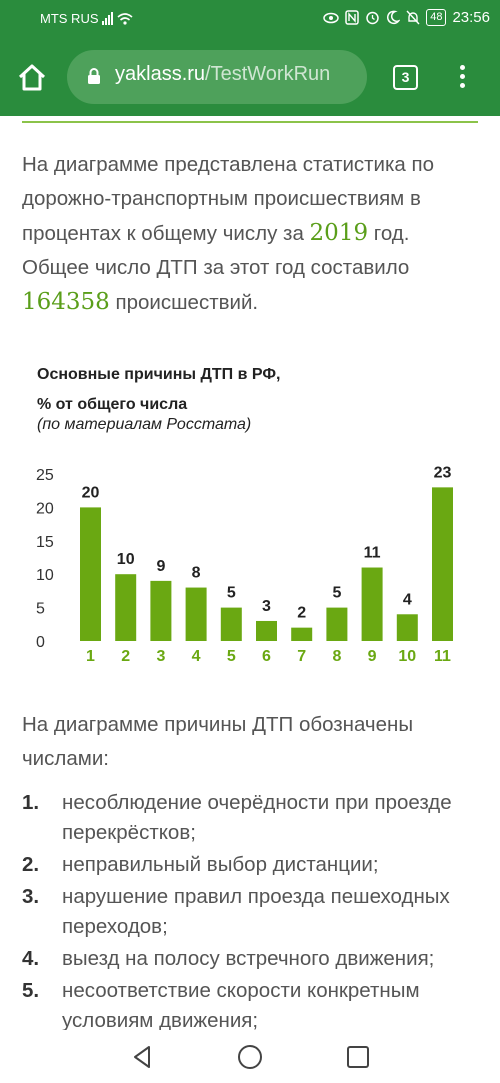 The height and width of the screenshot is (1083, 500). I want to click on bar-value-label: 23, so click(443, 472).